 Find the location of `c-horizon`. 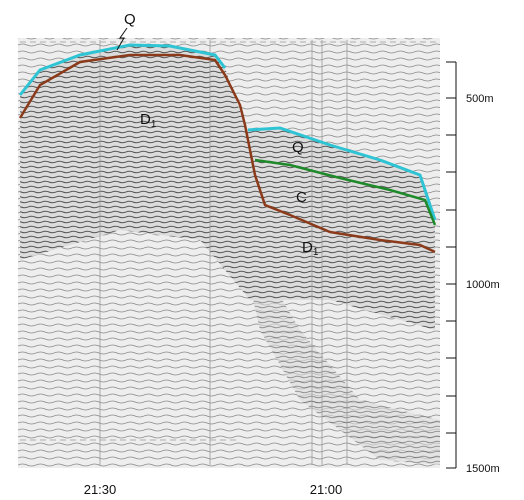

c-horizon is located at coordinates (345, 192).